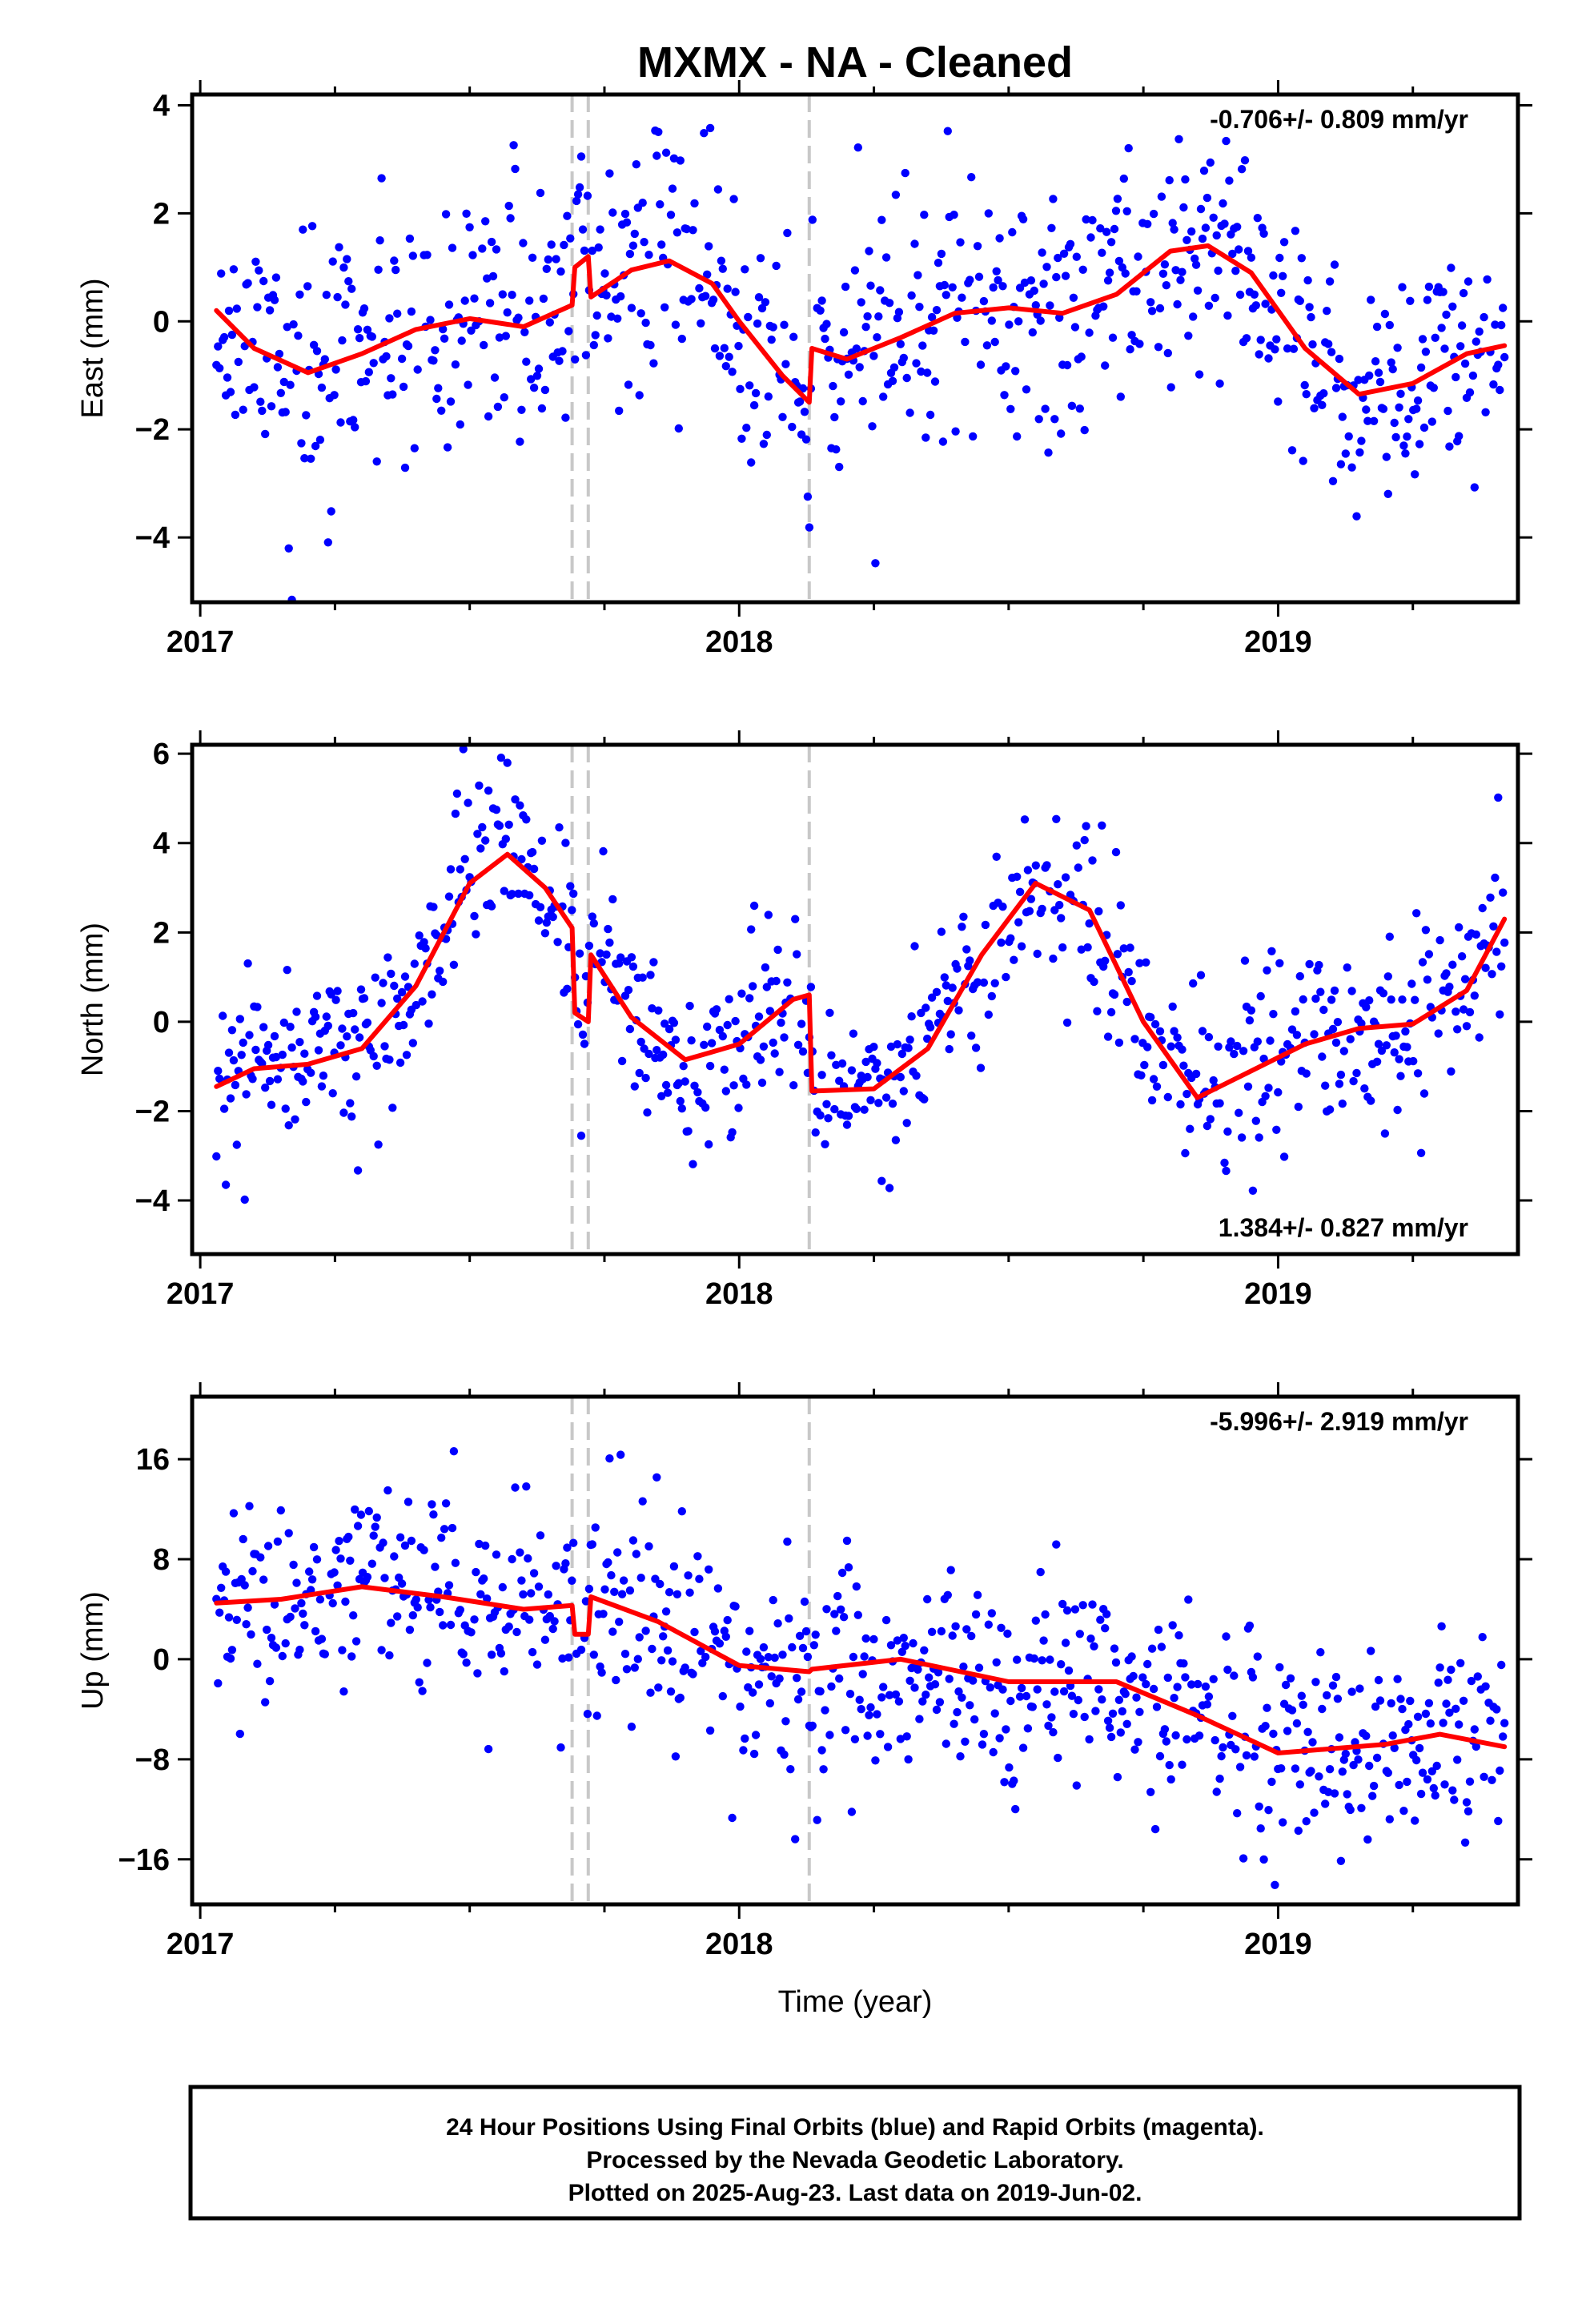 This screenshot has width=1582, height=2324. Describe the element at coordinates (152, 1760) in the screenshot. I see `up-y-tick-label: −8` at that location.